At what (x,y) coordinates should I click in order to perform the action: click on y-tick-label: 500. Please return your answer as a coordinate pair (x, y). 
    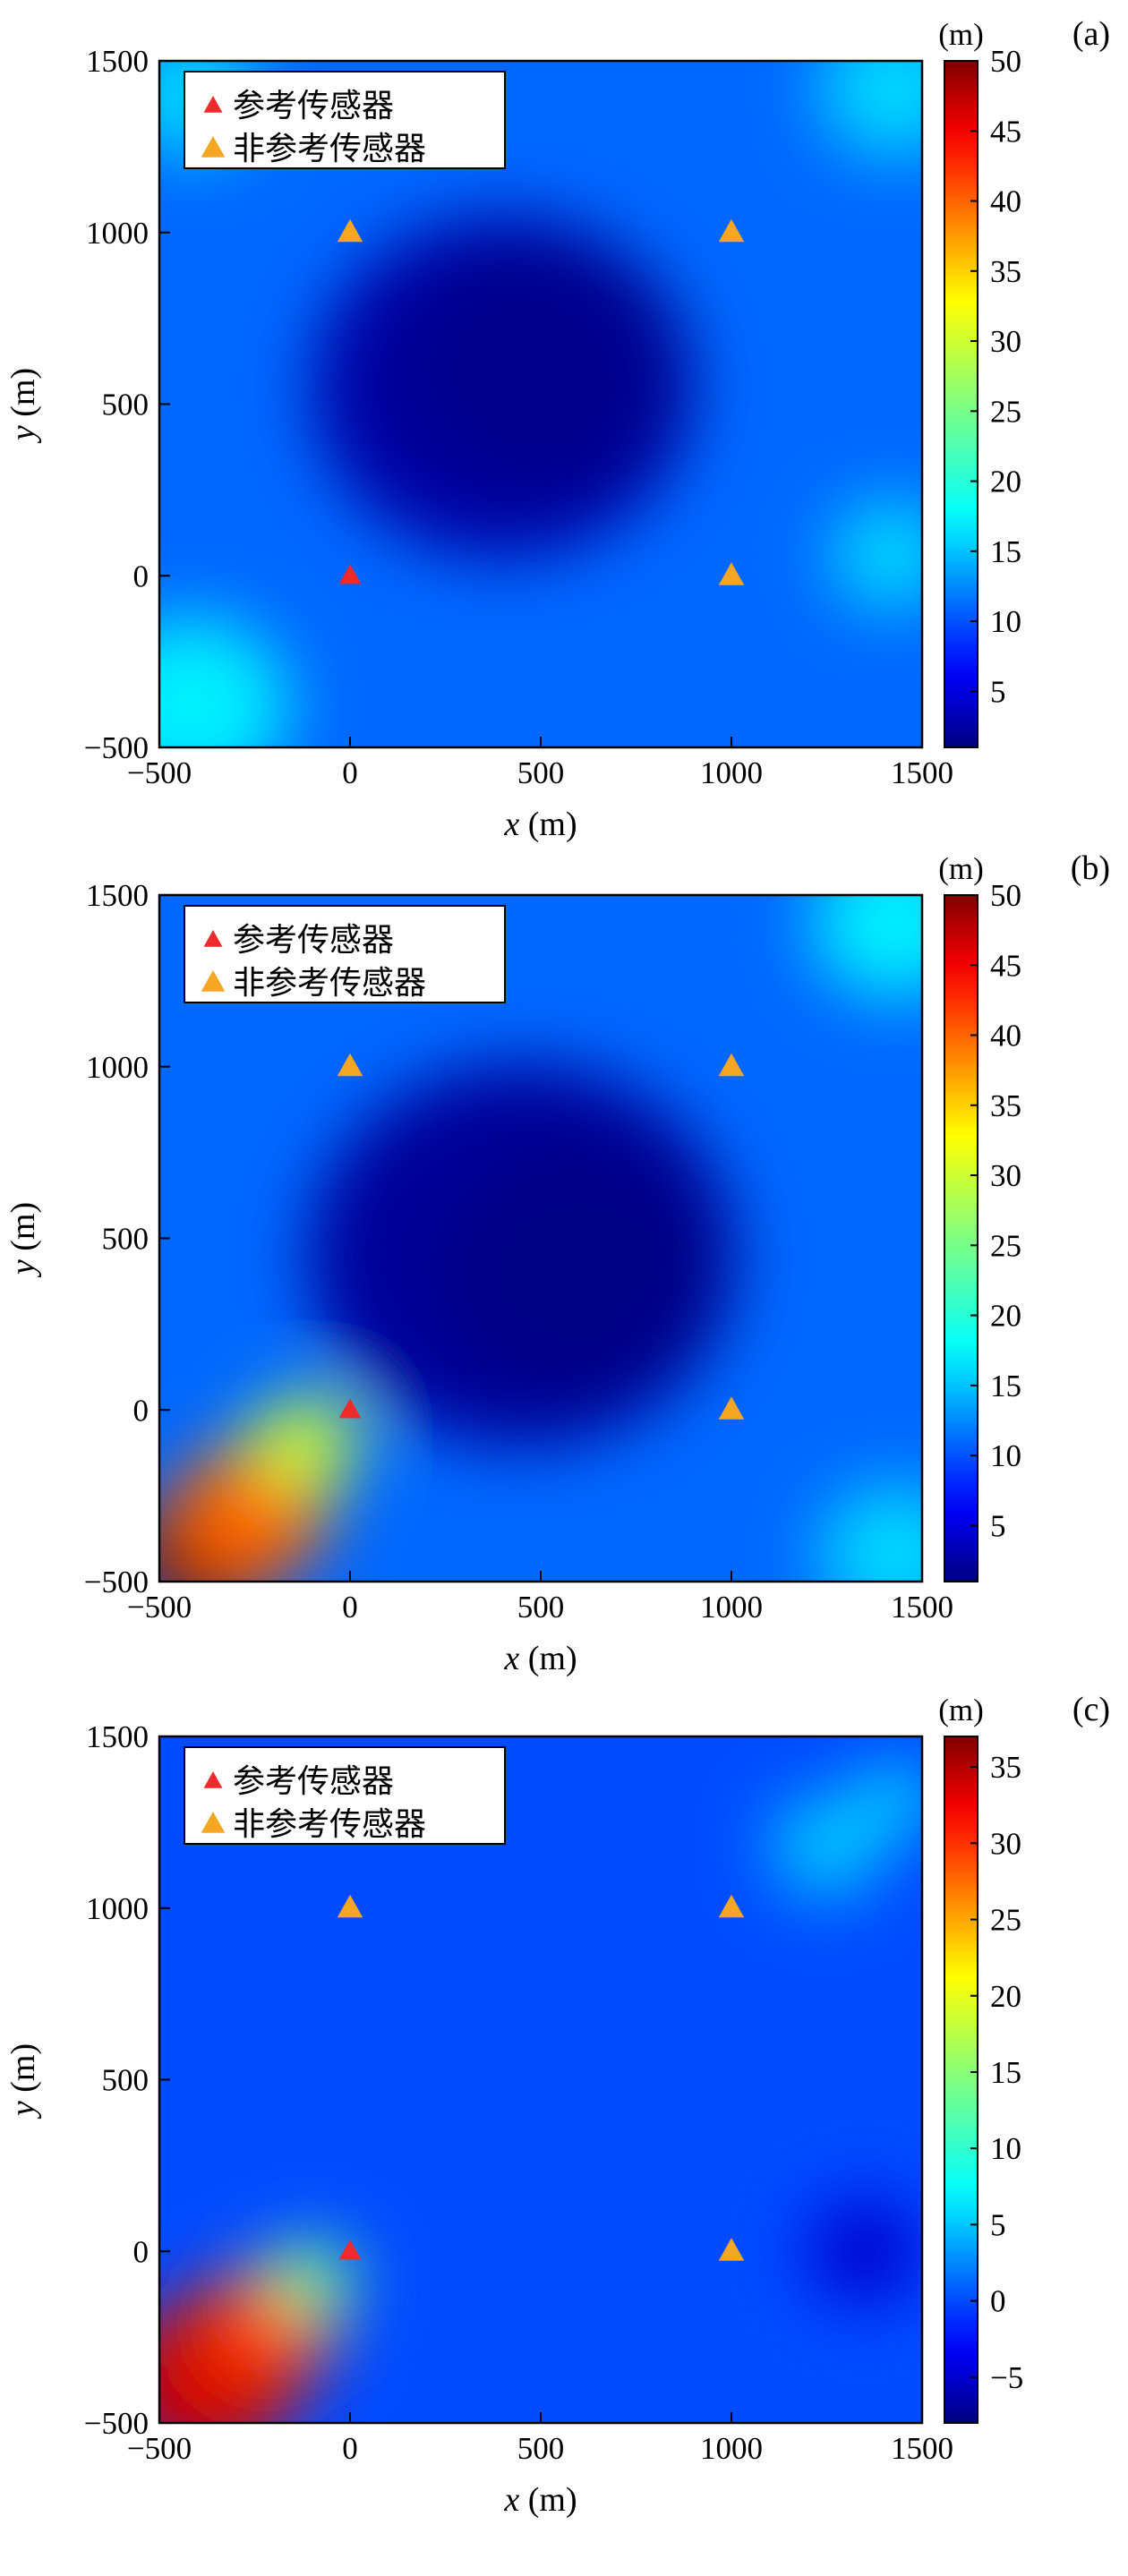
    Looking at the image, I should click on (126, 2080).